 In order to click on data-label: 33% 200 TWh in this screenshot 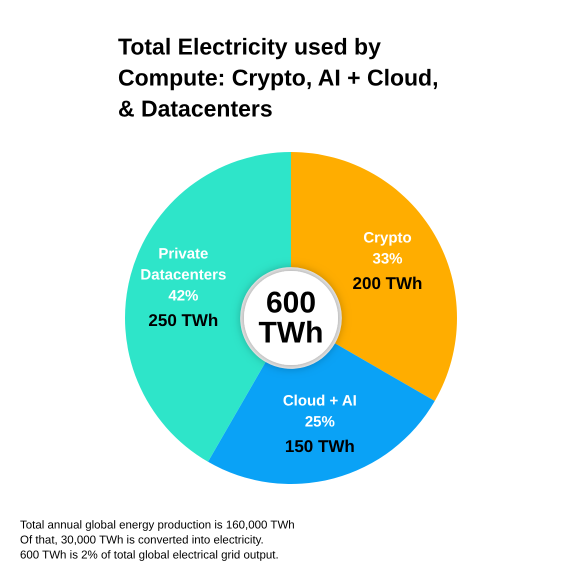, I will do `click(387, 271)`.